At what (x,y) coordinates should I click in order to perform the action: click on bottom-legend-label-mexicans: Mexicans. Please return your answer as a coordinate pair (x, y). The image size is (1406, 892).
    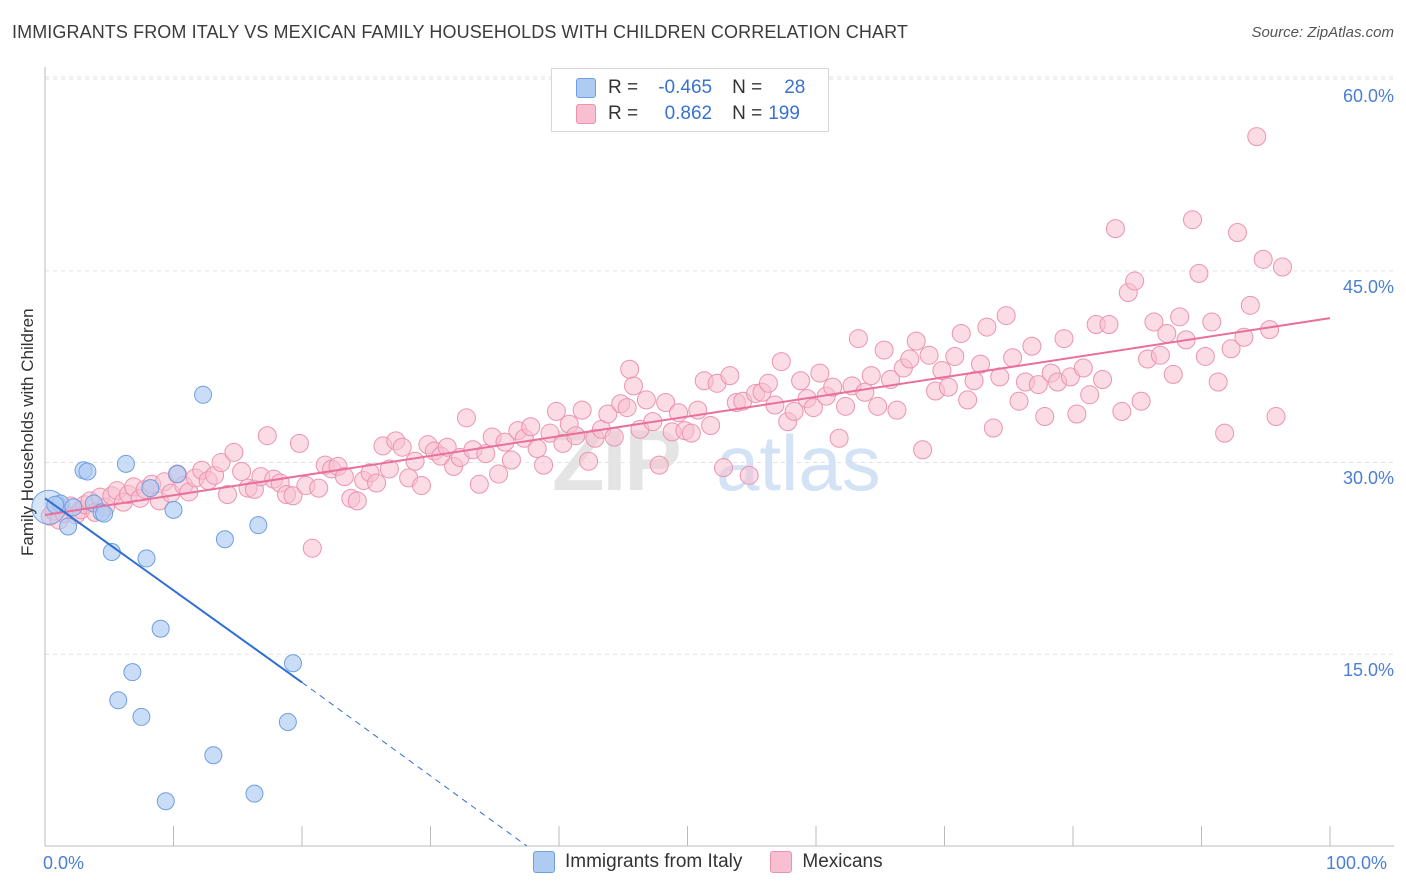
    Looking at the image, I should click on (842, 861).